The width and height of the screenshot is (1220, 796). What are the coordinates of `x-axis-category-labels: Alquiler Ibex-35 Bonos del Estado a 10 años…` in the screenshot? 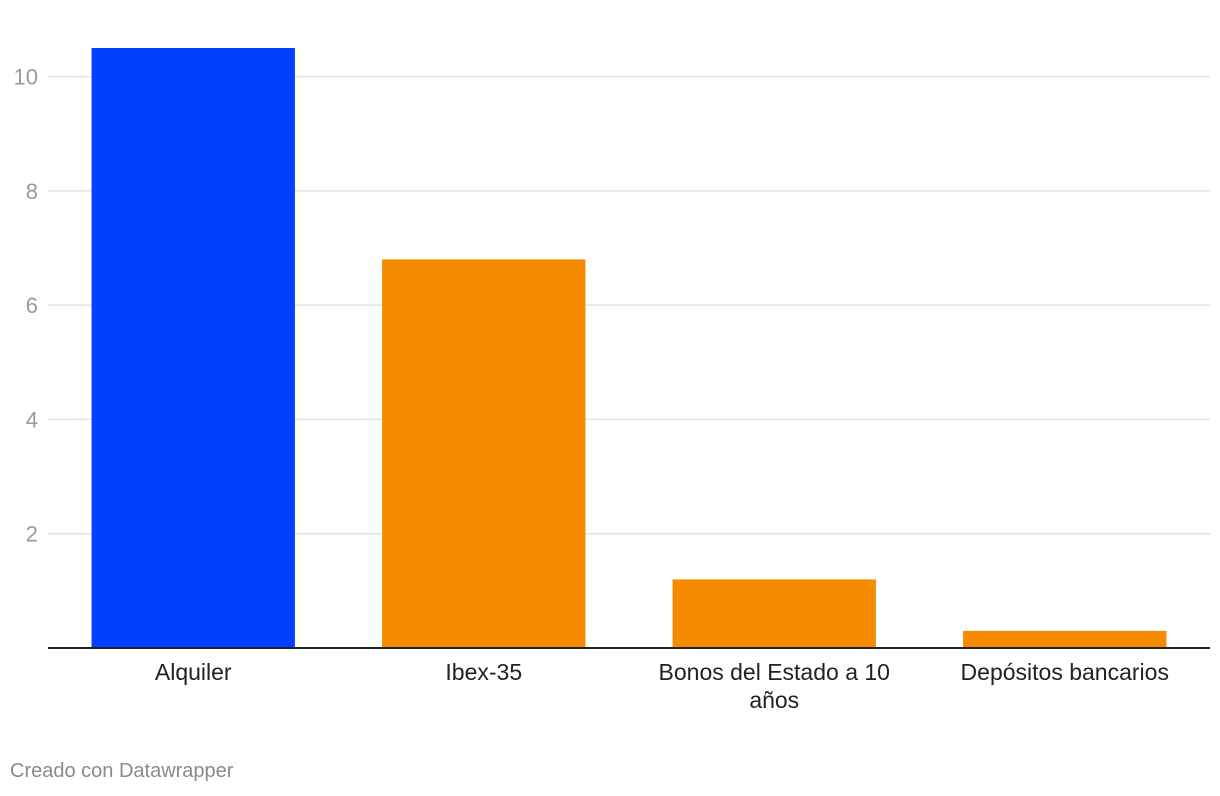 It's located at (662, 686).